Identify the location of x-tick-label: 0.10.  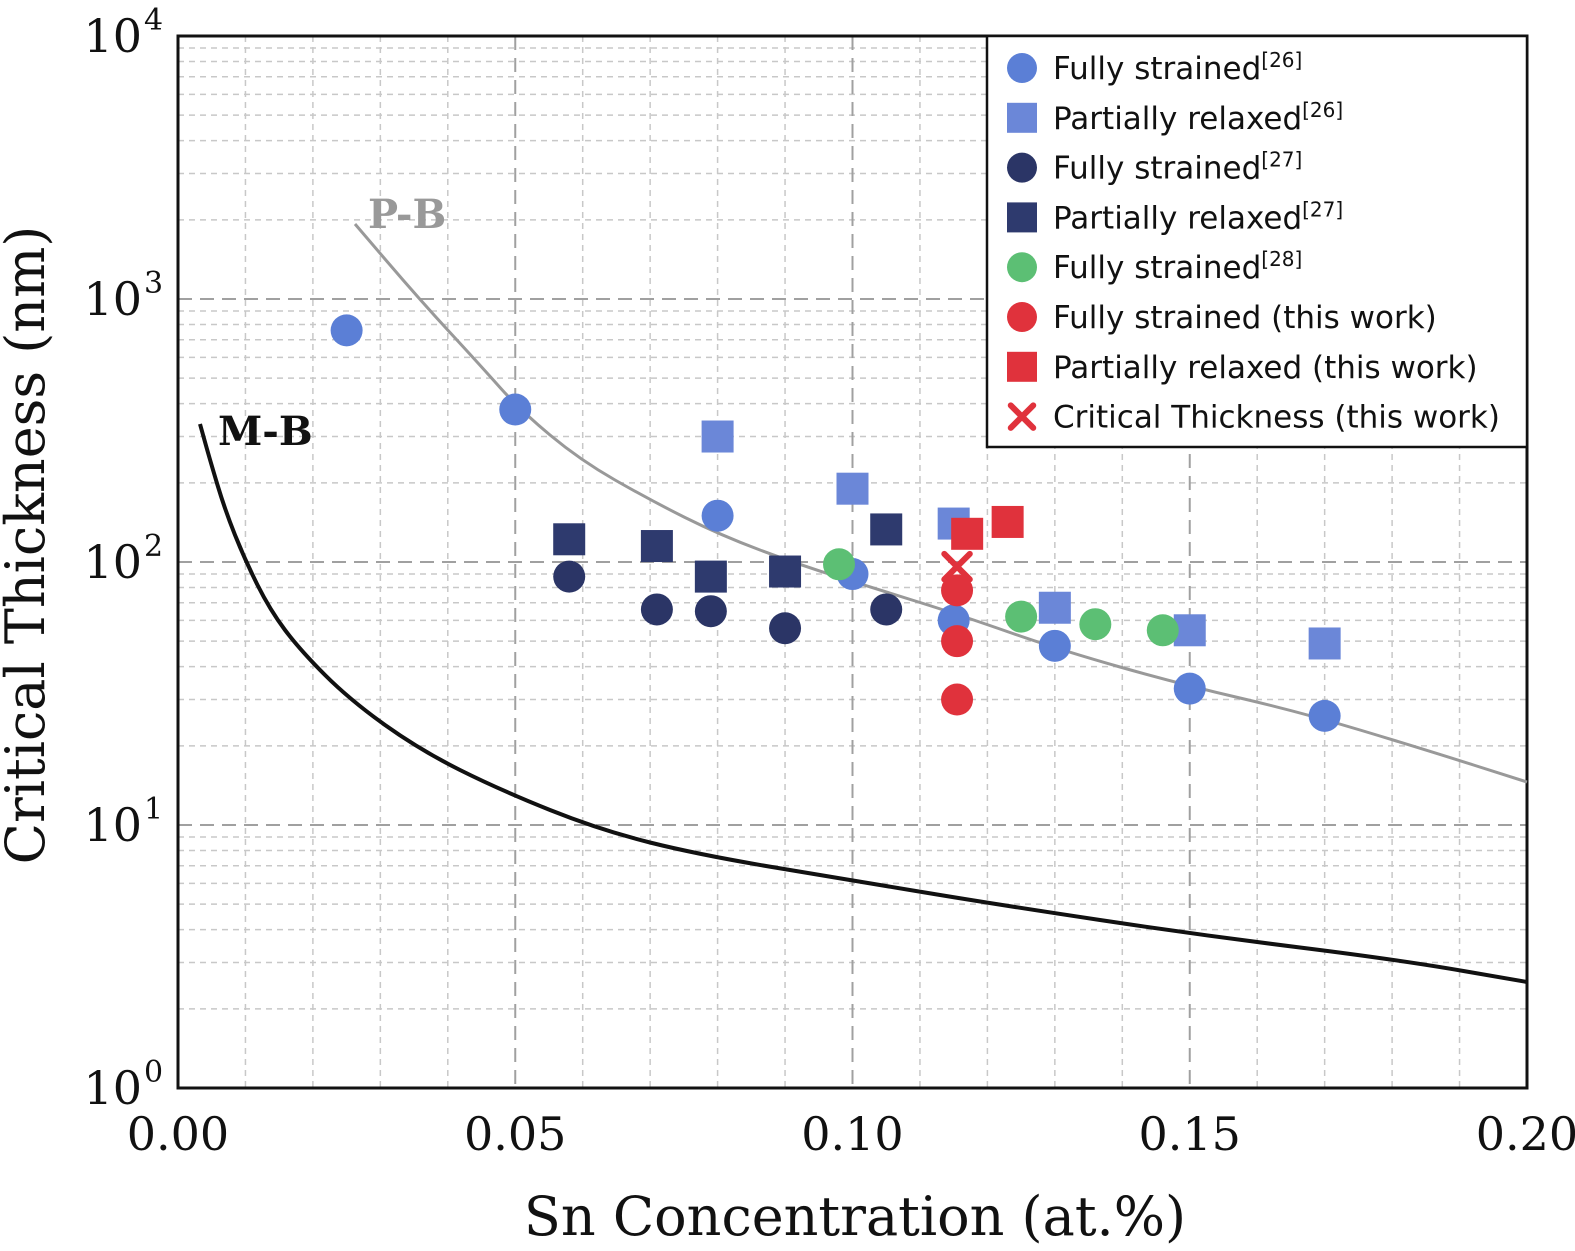
(852, 1134).